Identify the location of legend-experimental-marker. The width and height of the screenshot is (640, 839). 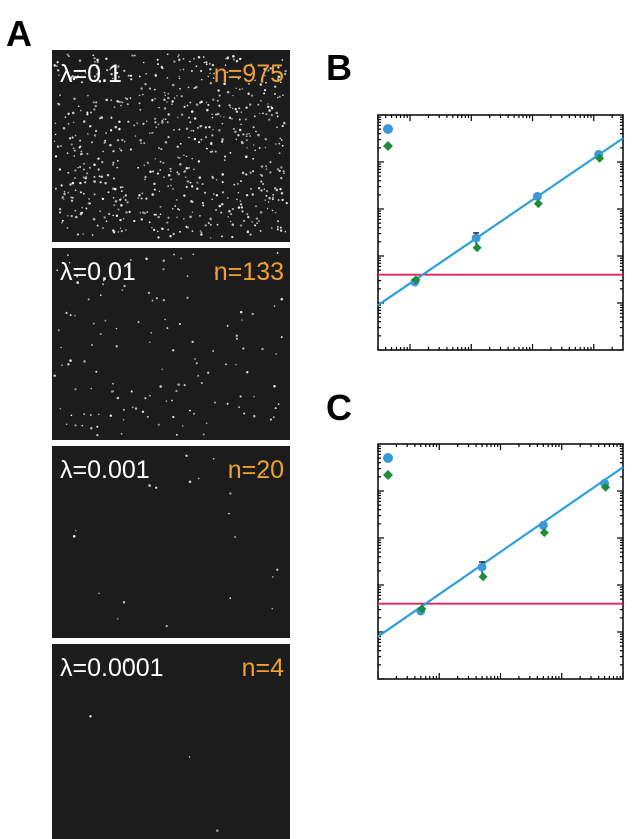
(388, 458).